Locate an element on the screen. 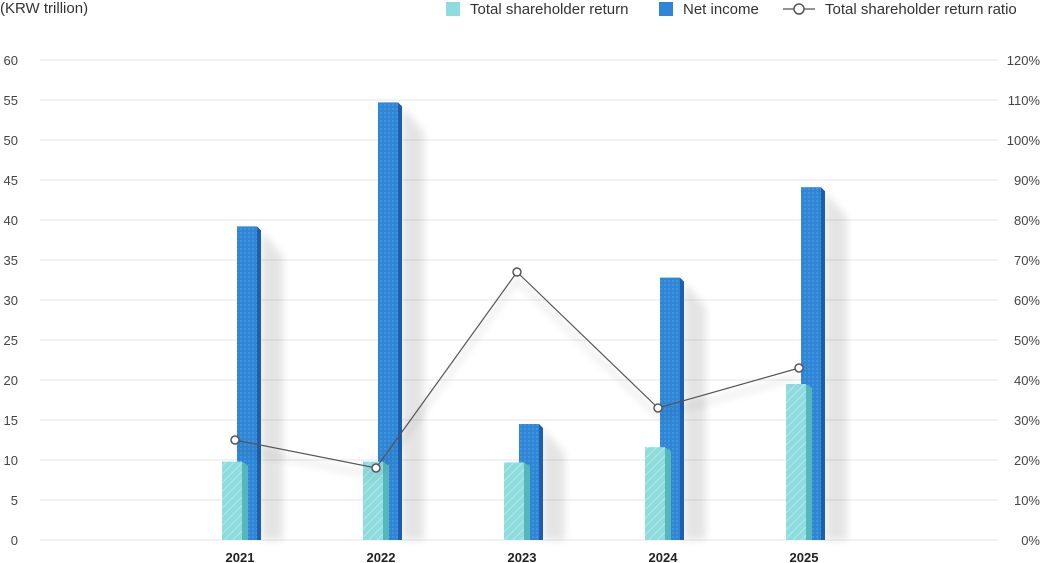  y-tick-label: 30 is located at coordinates (11, 300).